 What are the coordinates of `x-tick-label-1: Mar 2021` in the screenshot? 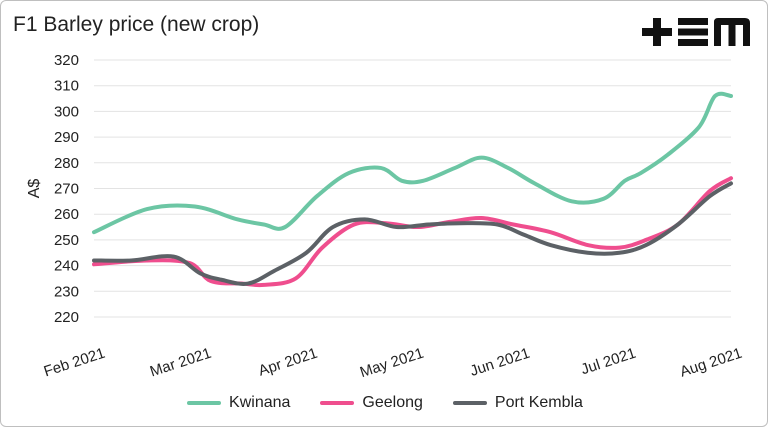 It's located at (181, 363).